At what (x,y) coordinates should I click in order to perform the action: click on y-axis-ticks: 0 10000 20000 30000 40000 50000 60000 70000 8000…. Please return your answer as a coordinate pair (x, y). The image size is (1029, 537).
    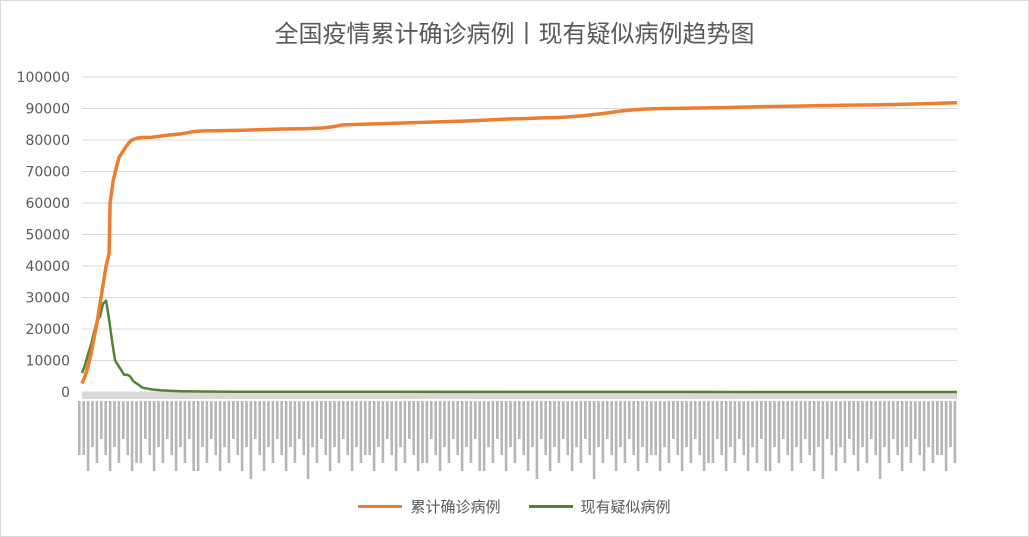
    Looking at the image, I should click on (43, 235).